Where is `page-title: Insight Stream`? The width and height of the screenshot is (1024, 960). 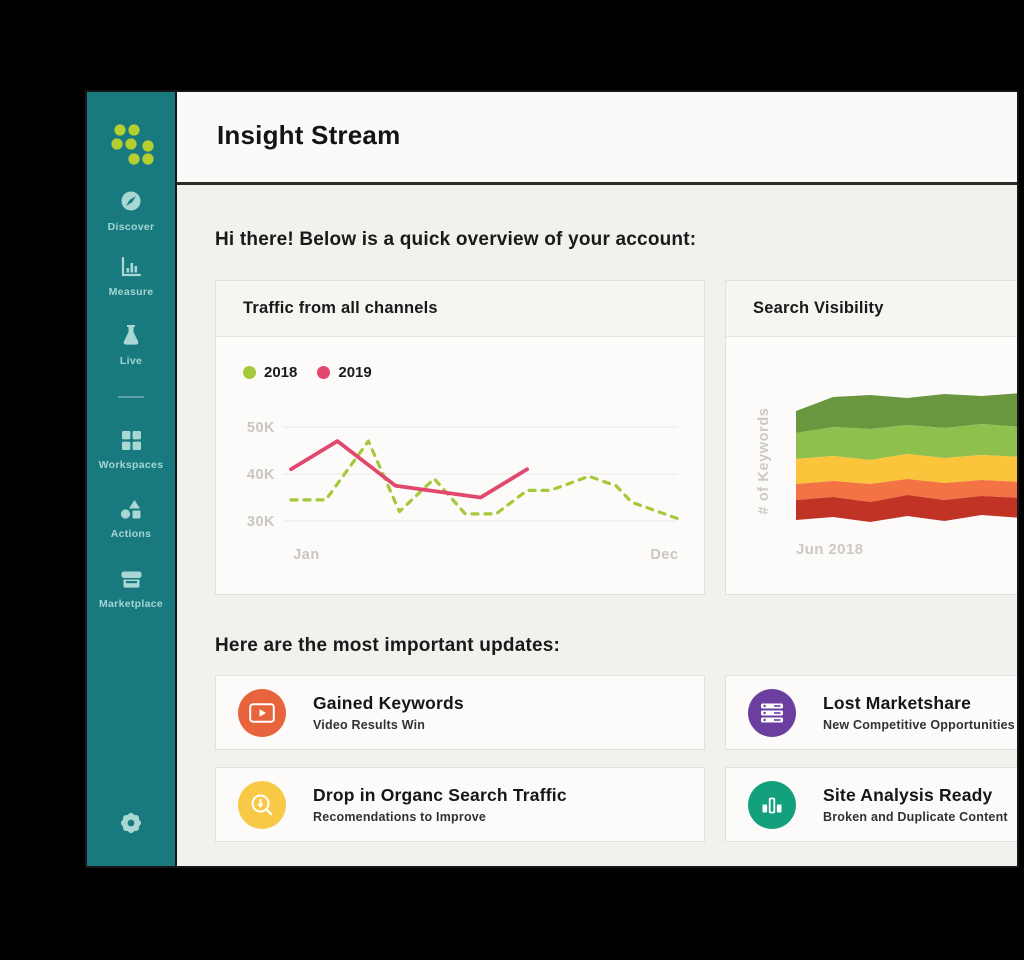
page-title: Insight Stream is located at coordinates (309, 135).